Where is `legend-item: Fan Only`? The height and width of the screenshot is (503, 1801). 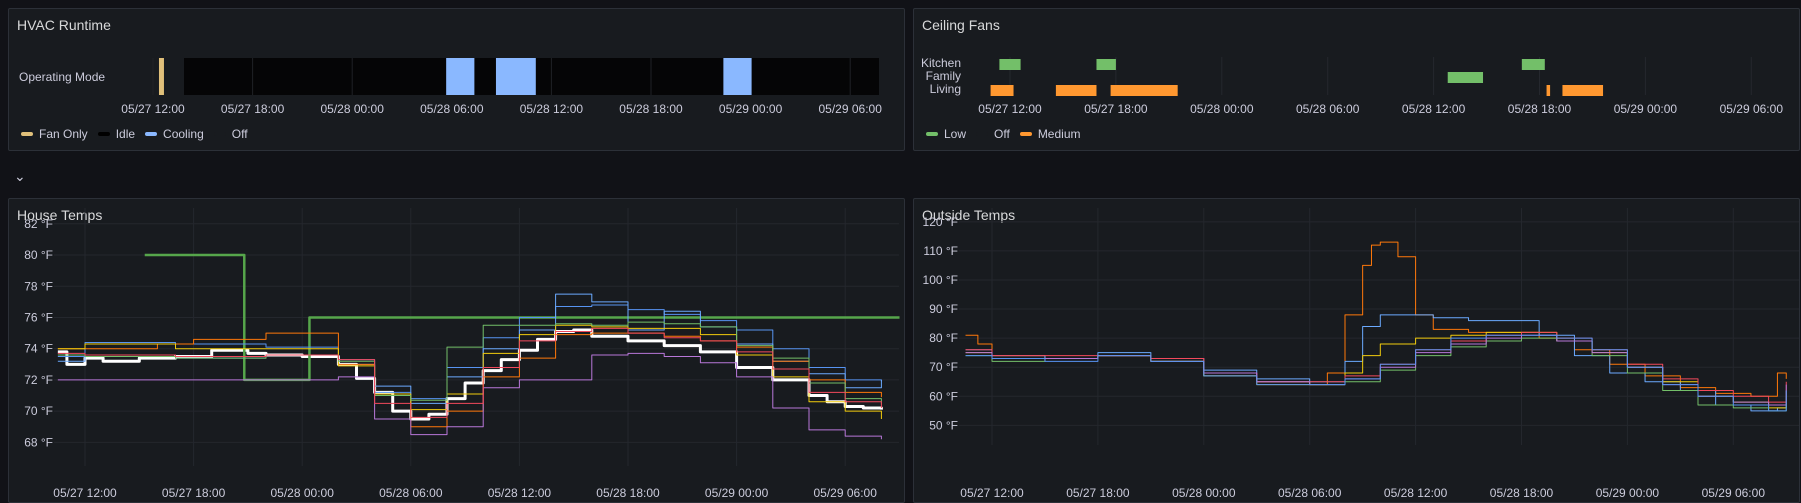
legend-item: Fan Only is located at coordinates (54, 134).